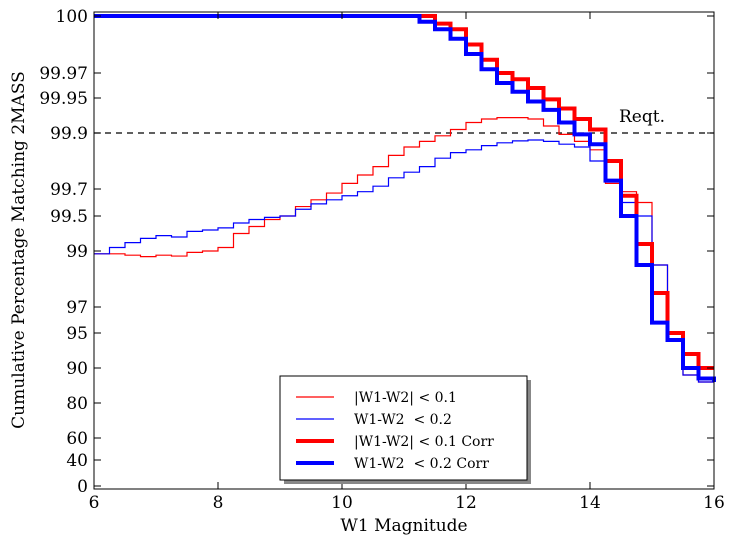 The height and width of the screenshot is (545, 734). I want to click on legend-label-1: |W1-W2| < 0.1, so click(405, 398).